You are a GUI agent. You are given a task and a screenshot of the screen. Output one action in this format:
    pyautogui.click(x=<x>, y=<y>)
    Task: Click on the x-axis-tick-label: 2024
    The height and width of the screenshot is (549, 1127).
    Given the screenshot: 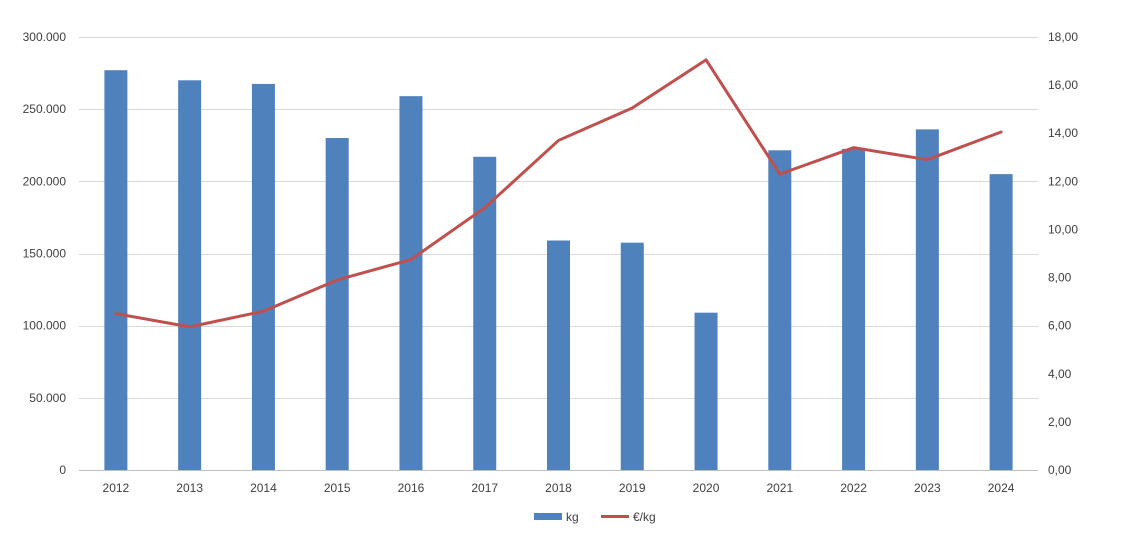 What is the action you would take?
    pyautogui.click(x=1001, y=488)
    